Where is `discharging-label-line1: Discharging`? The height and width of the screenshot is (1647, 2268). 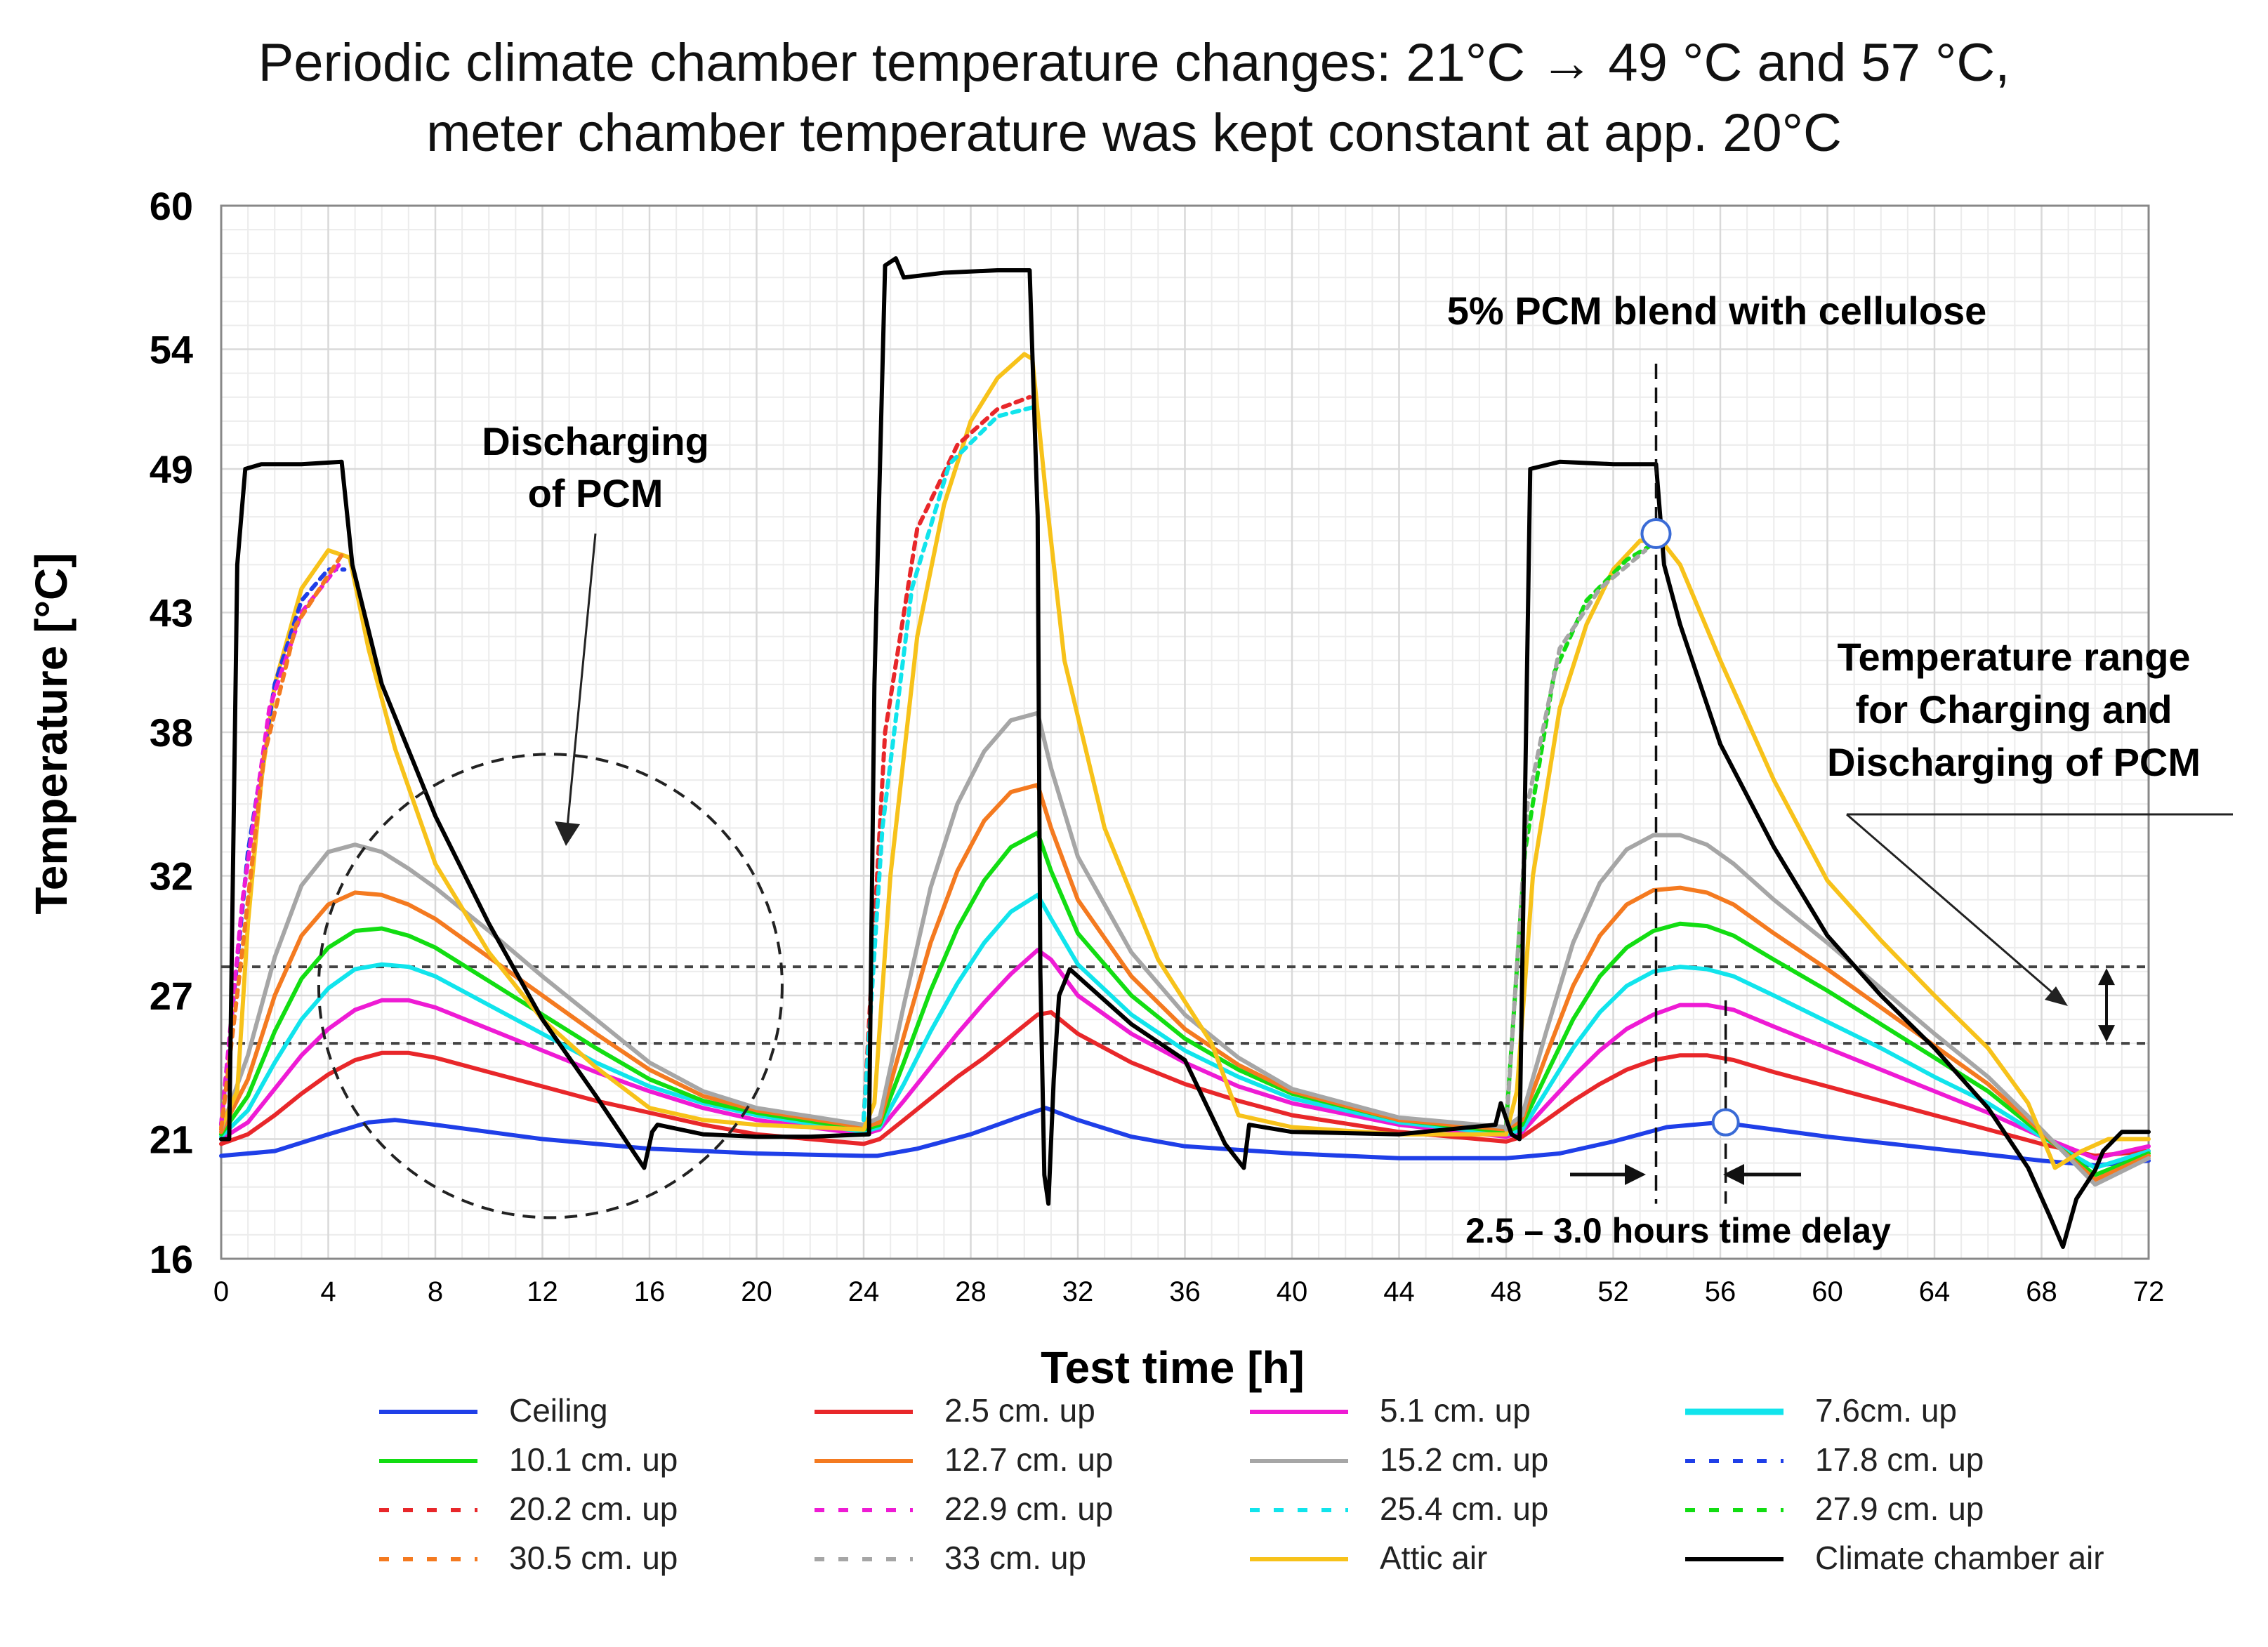 discharging-label-line1: Discharging is located at coordinates (595, 441).